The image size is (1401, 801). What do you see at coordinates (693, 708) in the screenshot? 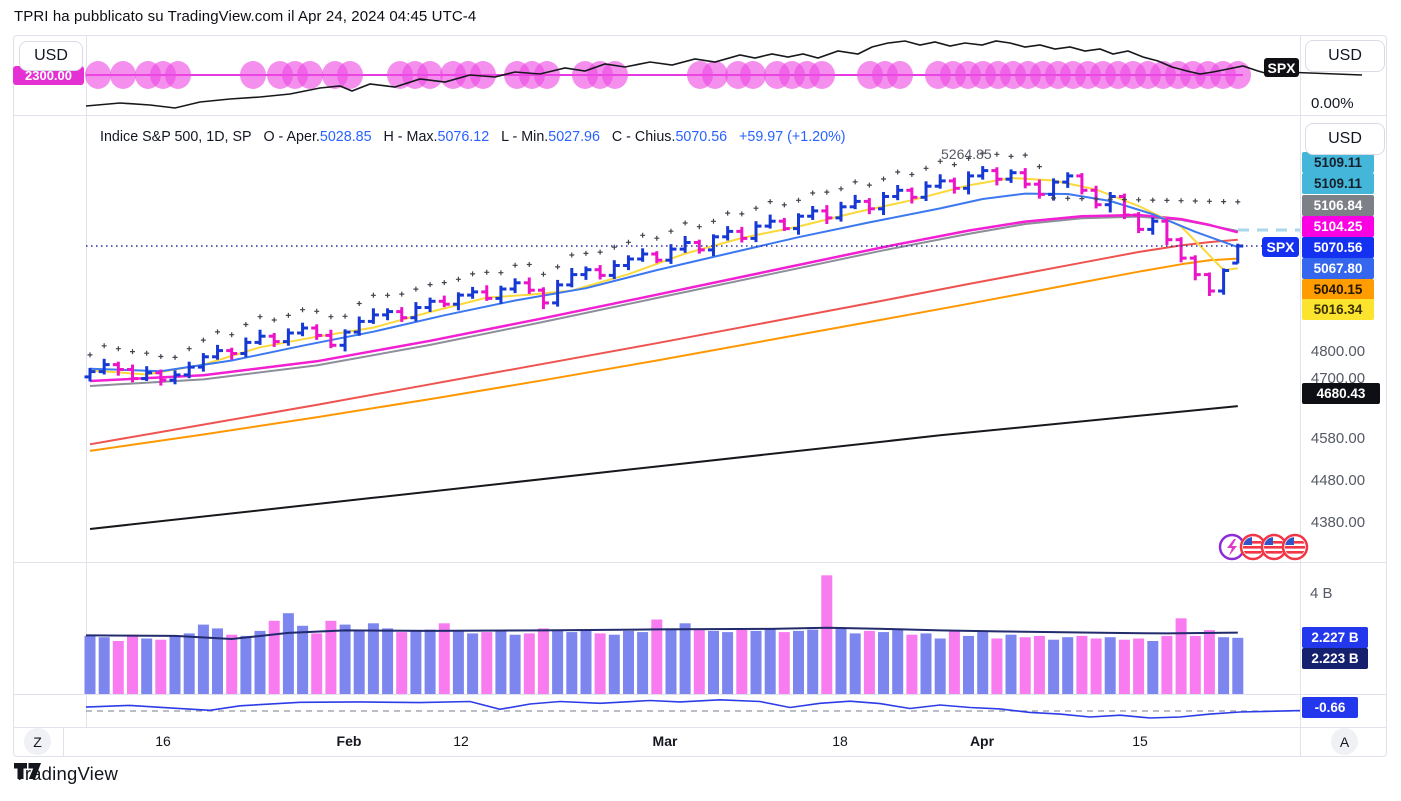
I see `indicator-line` at bounding box center [693, 708].